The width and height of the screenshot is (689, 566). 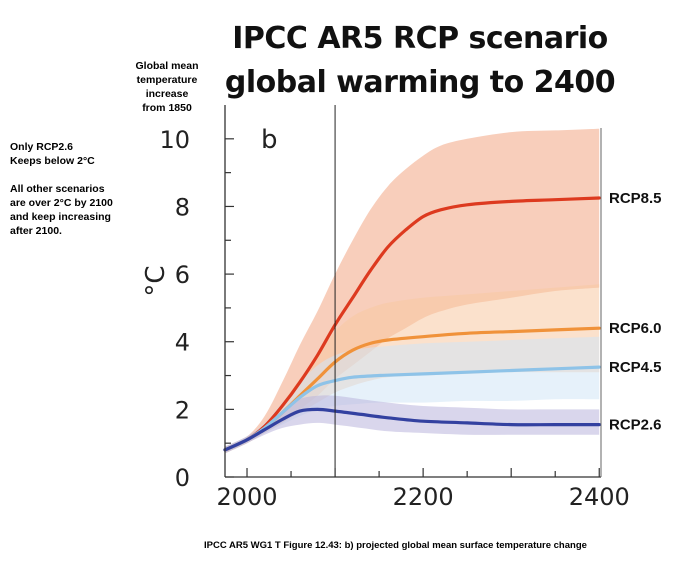 What do you see at coordinates (61, 203) in the screenshot?
I see `side-note-line: are over 2°C by 2100` at bounding box center [61, 203].